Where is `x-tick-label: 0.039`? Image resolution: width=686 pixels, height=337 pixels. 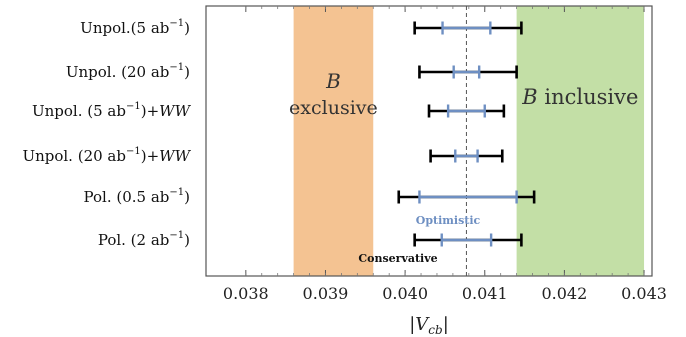
x-tick-label: 0.039 is located at coordinates (326, 293).